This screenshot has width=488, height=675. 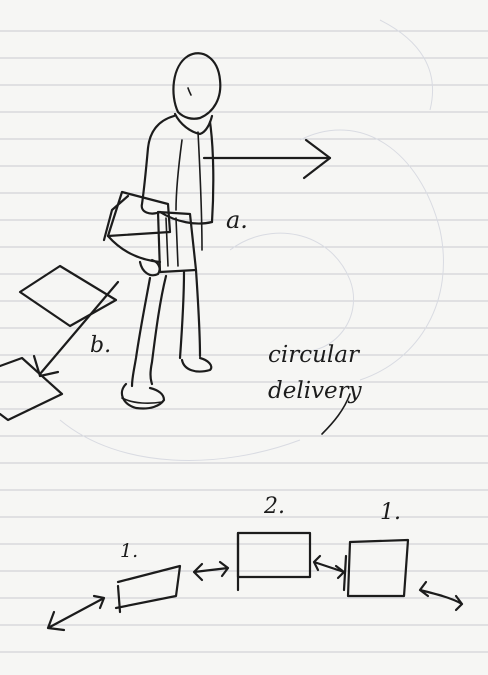 What do you see at coordinates (267, 159) in the screenshot?
I see `arrow-a-icon` at bounding box center [267, 159].